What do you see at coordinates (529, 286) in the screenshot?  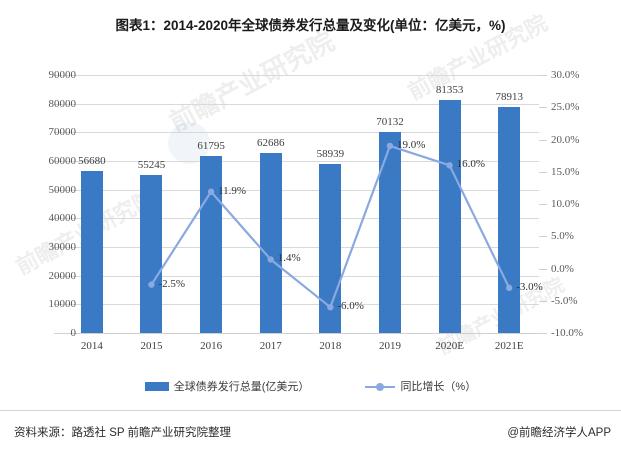 I see `line-value-label: -3.0%` at bounding box center [529, 286].